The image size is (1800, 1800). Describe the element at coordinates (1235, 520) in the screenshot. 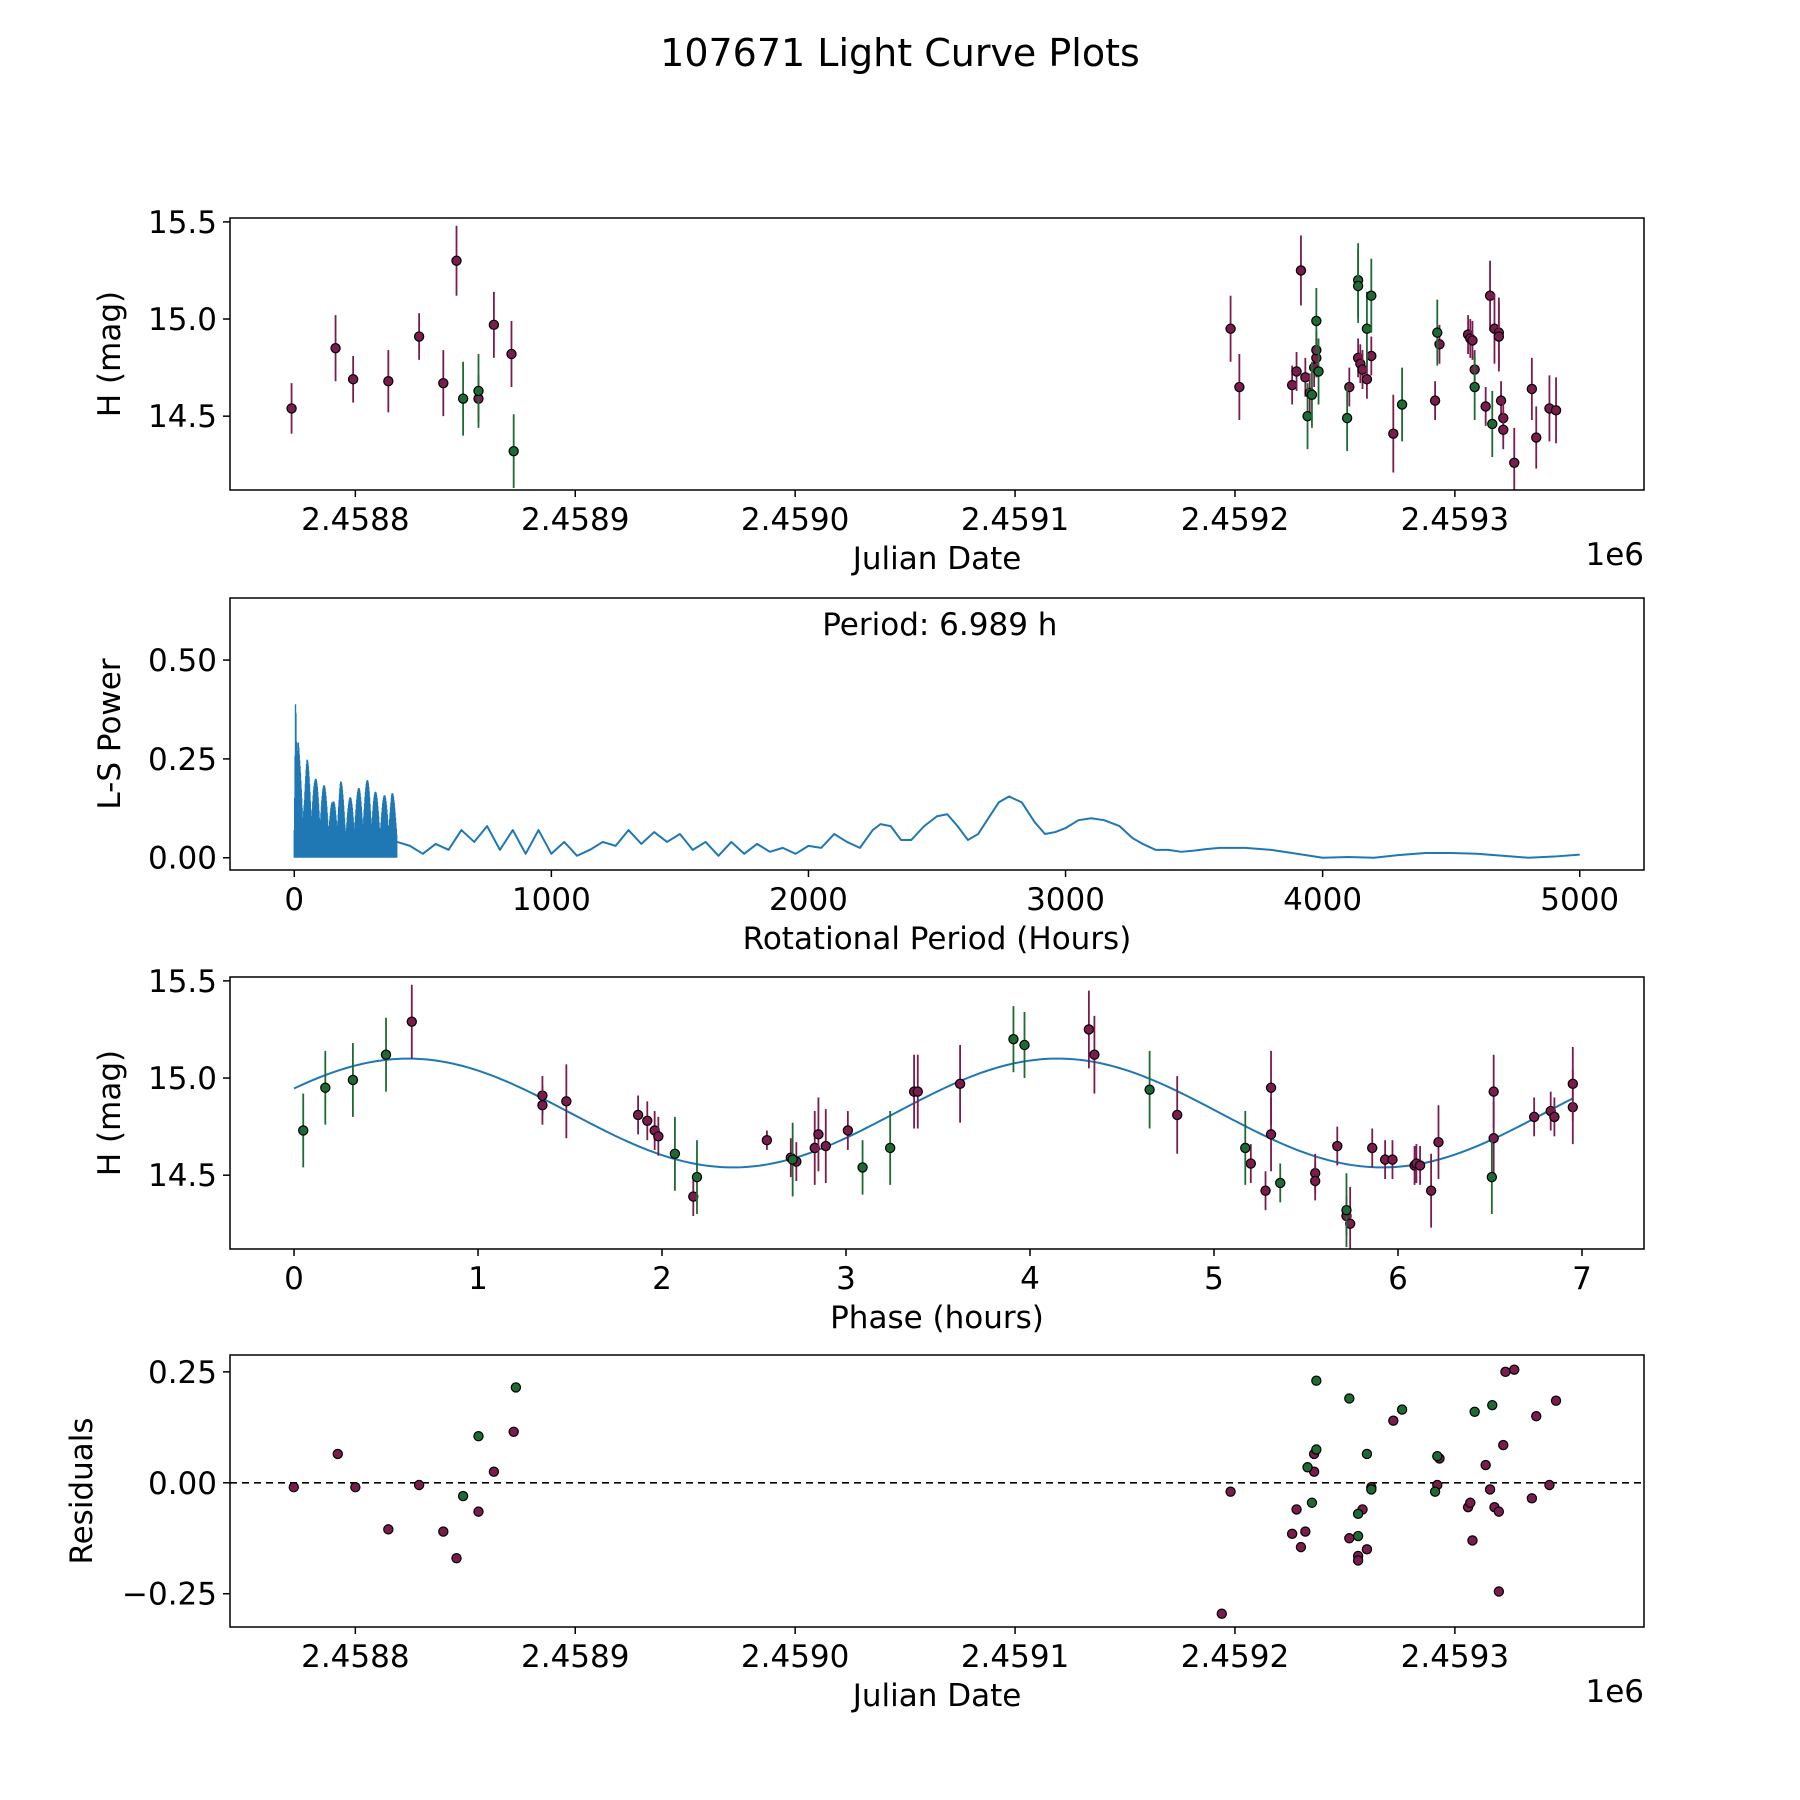

I see `x-tick-label: 2.4592` at that location.